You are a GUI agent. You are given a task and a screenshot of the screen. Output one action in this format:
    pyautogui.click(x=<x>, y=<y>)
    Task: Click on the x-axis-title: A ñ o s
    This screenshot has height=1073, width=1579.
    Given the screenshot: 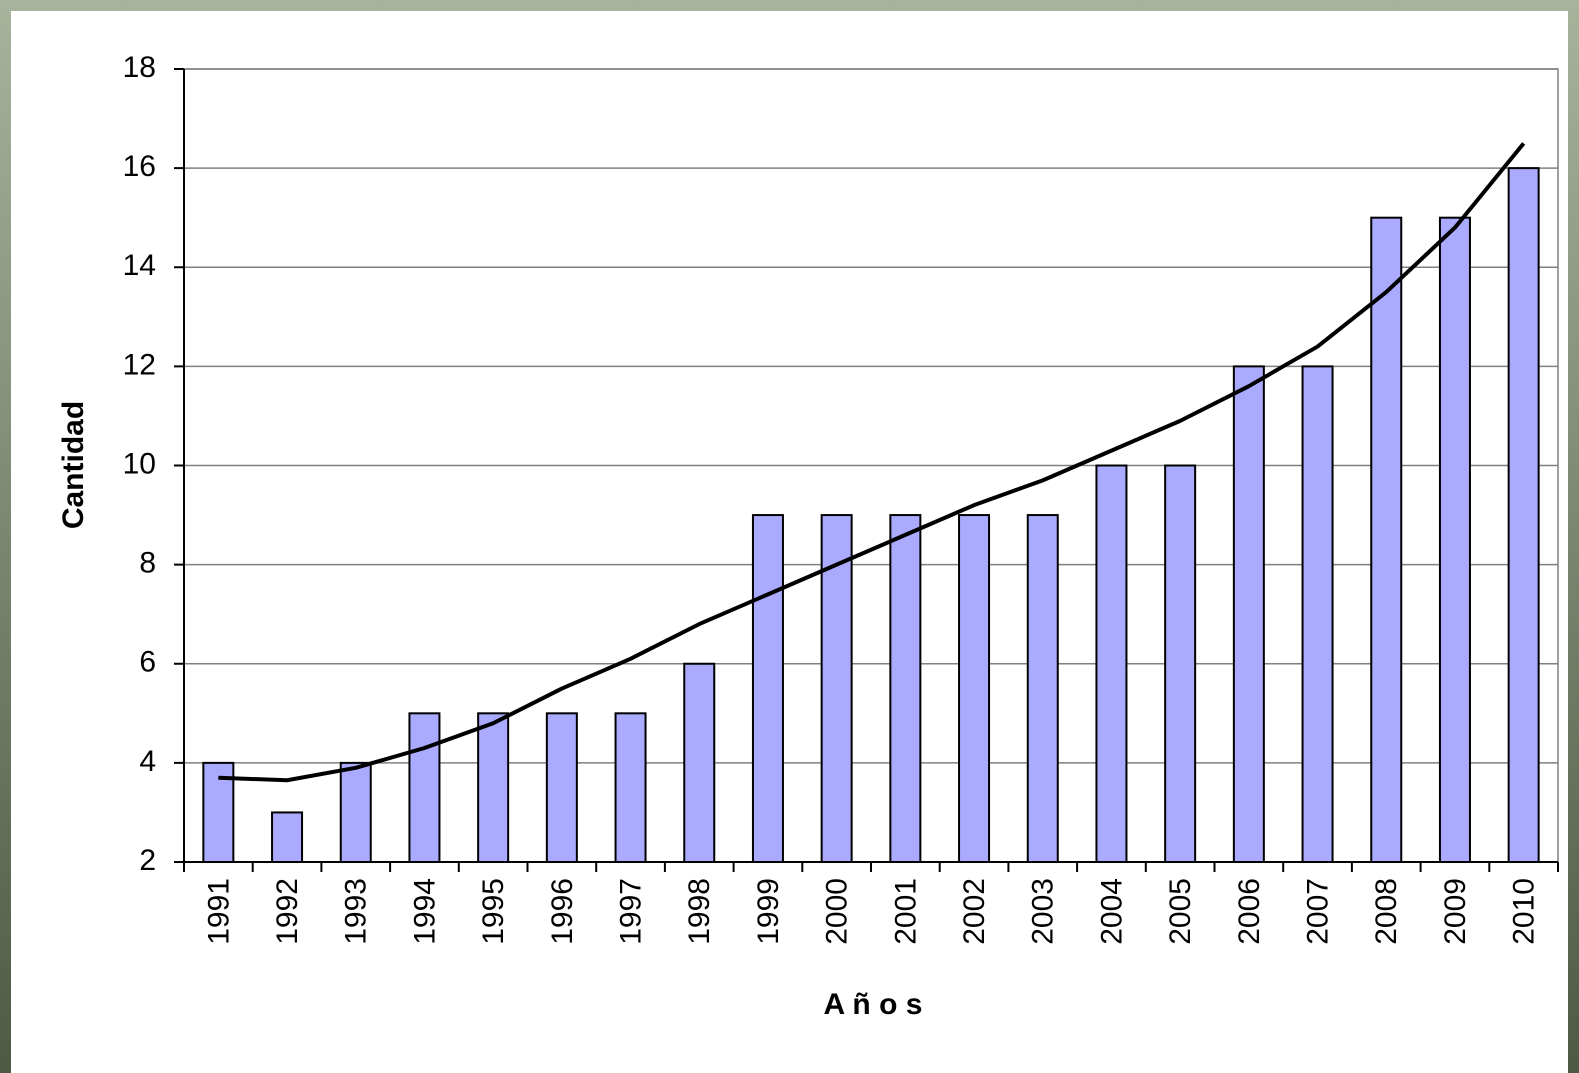 What is the action you would take?
    pyautogui.click(x=873, y=1004)
    